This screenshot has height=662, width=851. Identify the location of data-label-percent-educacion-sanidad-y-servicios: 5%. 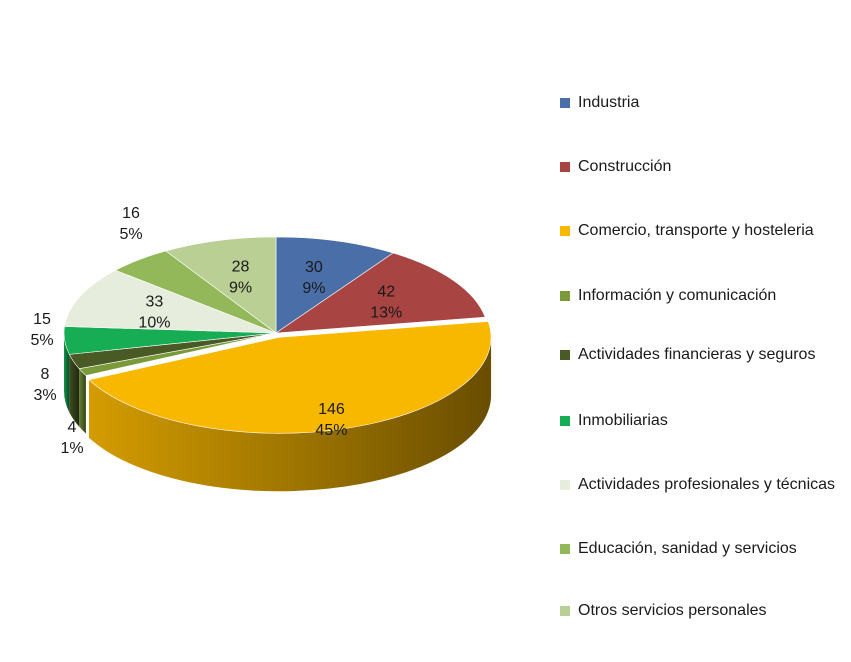
(130, 234).